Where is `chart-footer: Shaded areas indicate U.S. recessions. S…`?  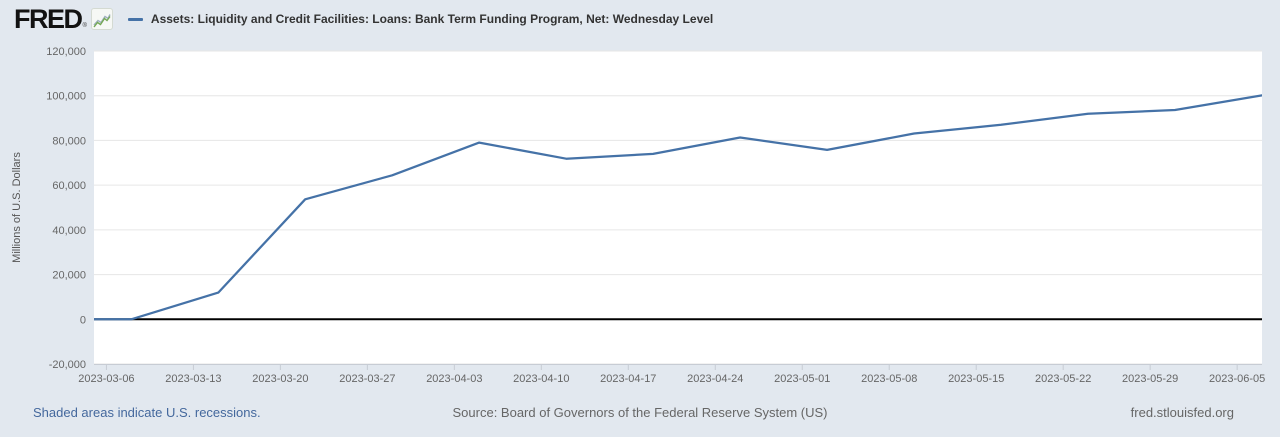
chart-footer: Shaded areas indicate U.S. recessions. S… is located at coordinates (640, 413).